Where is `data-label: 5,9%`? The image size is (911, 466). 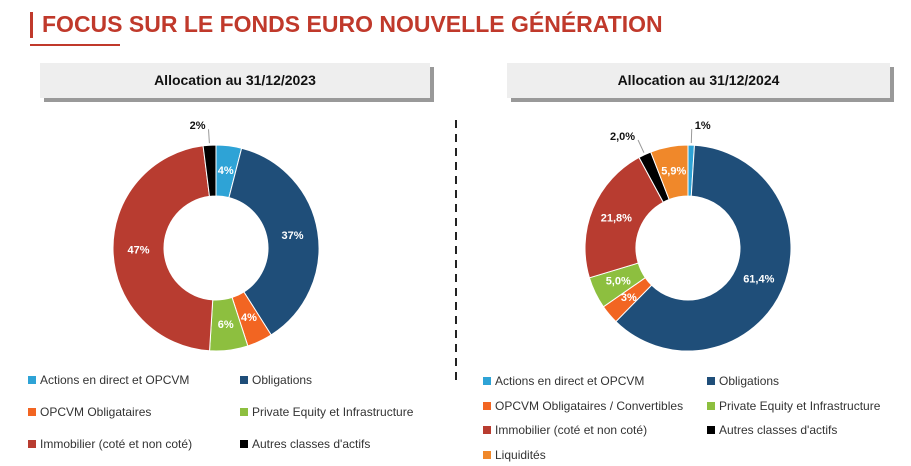 data-label: 5,9% is located at coordinates (673, 172).